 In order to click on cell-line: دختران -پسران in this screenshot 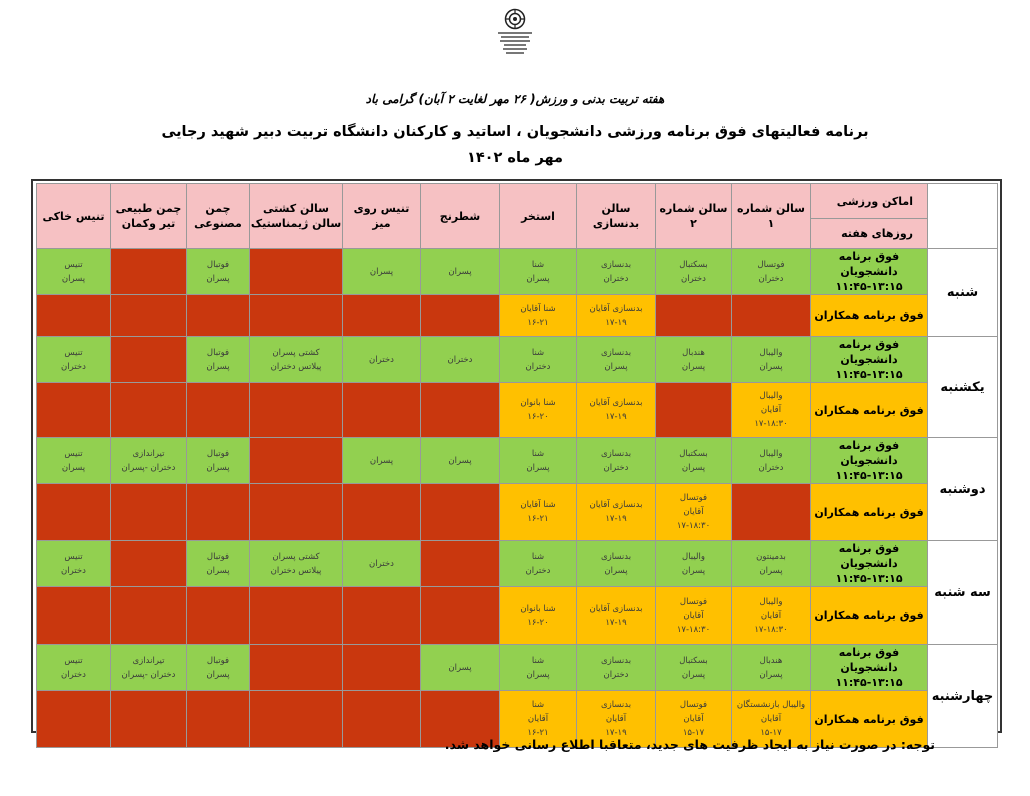, I will do `click(148, 674)`.